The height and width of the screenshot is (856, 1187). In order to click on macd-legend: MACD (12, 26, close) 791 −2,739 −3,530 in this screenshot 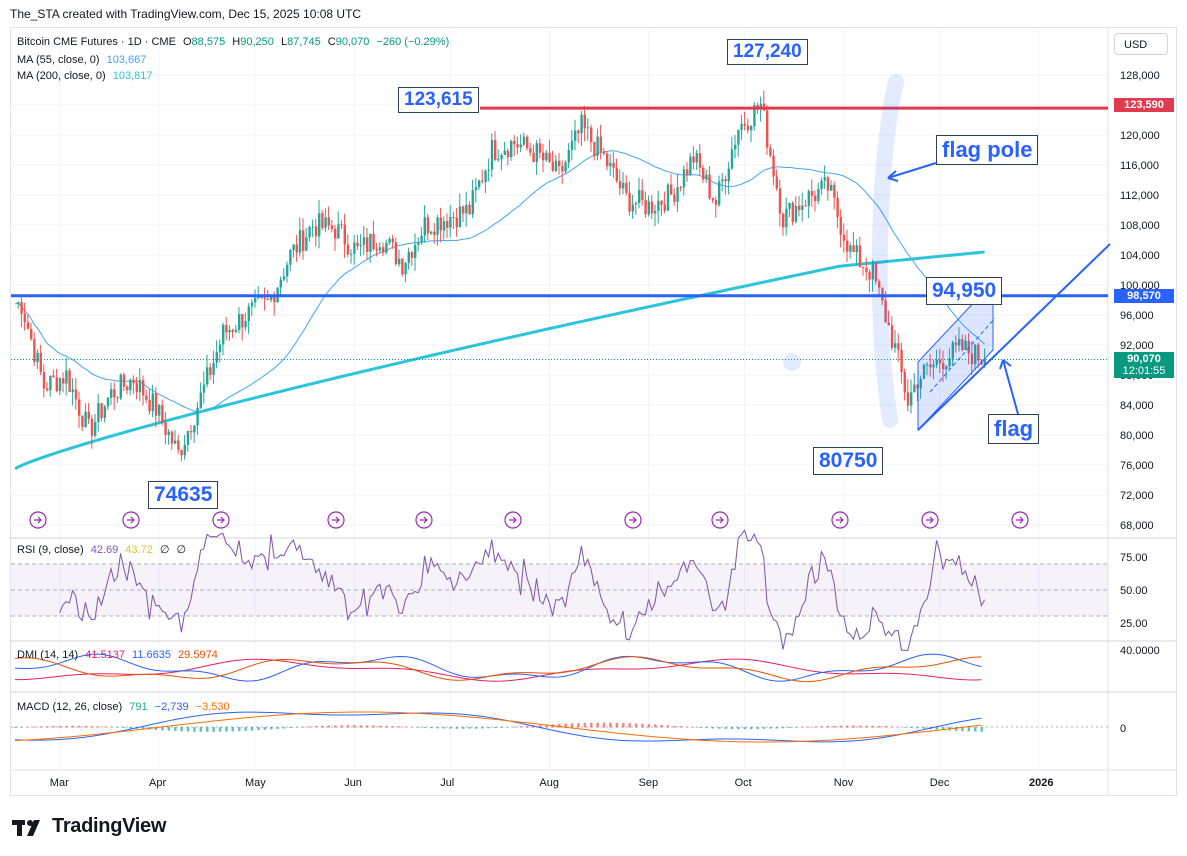, I will do `click(125, 707)`.